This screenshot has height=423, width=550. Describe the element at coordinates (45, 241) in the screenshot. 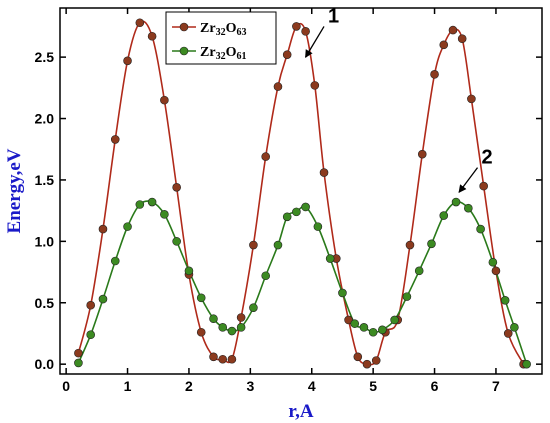

I see `y-tick-label: 1.0` at that location.